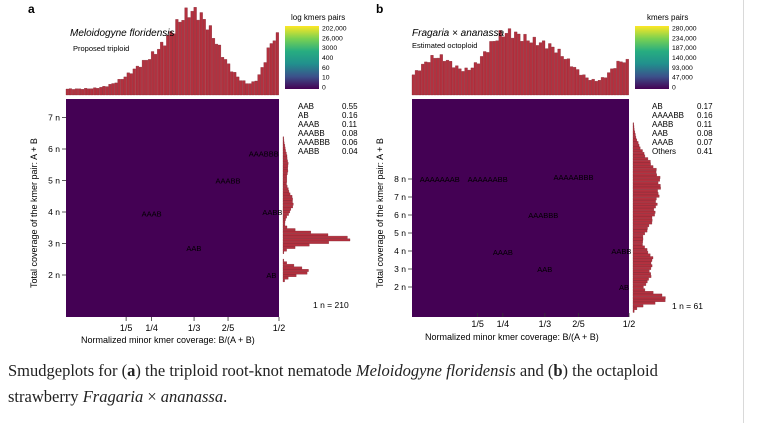 The height and width of the screenshot is (423, 760). What do you see at coordinates (113, 396) in the screenshot?
I see `caption-species: Fragaria` at bounding box center [113, 396].